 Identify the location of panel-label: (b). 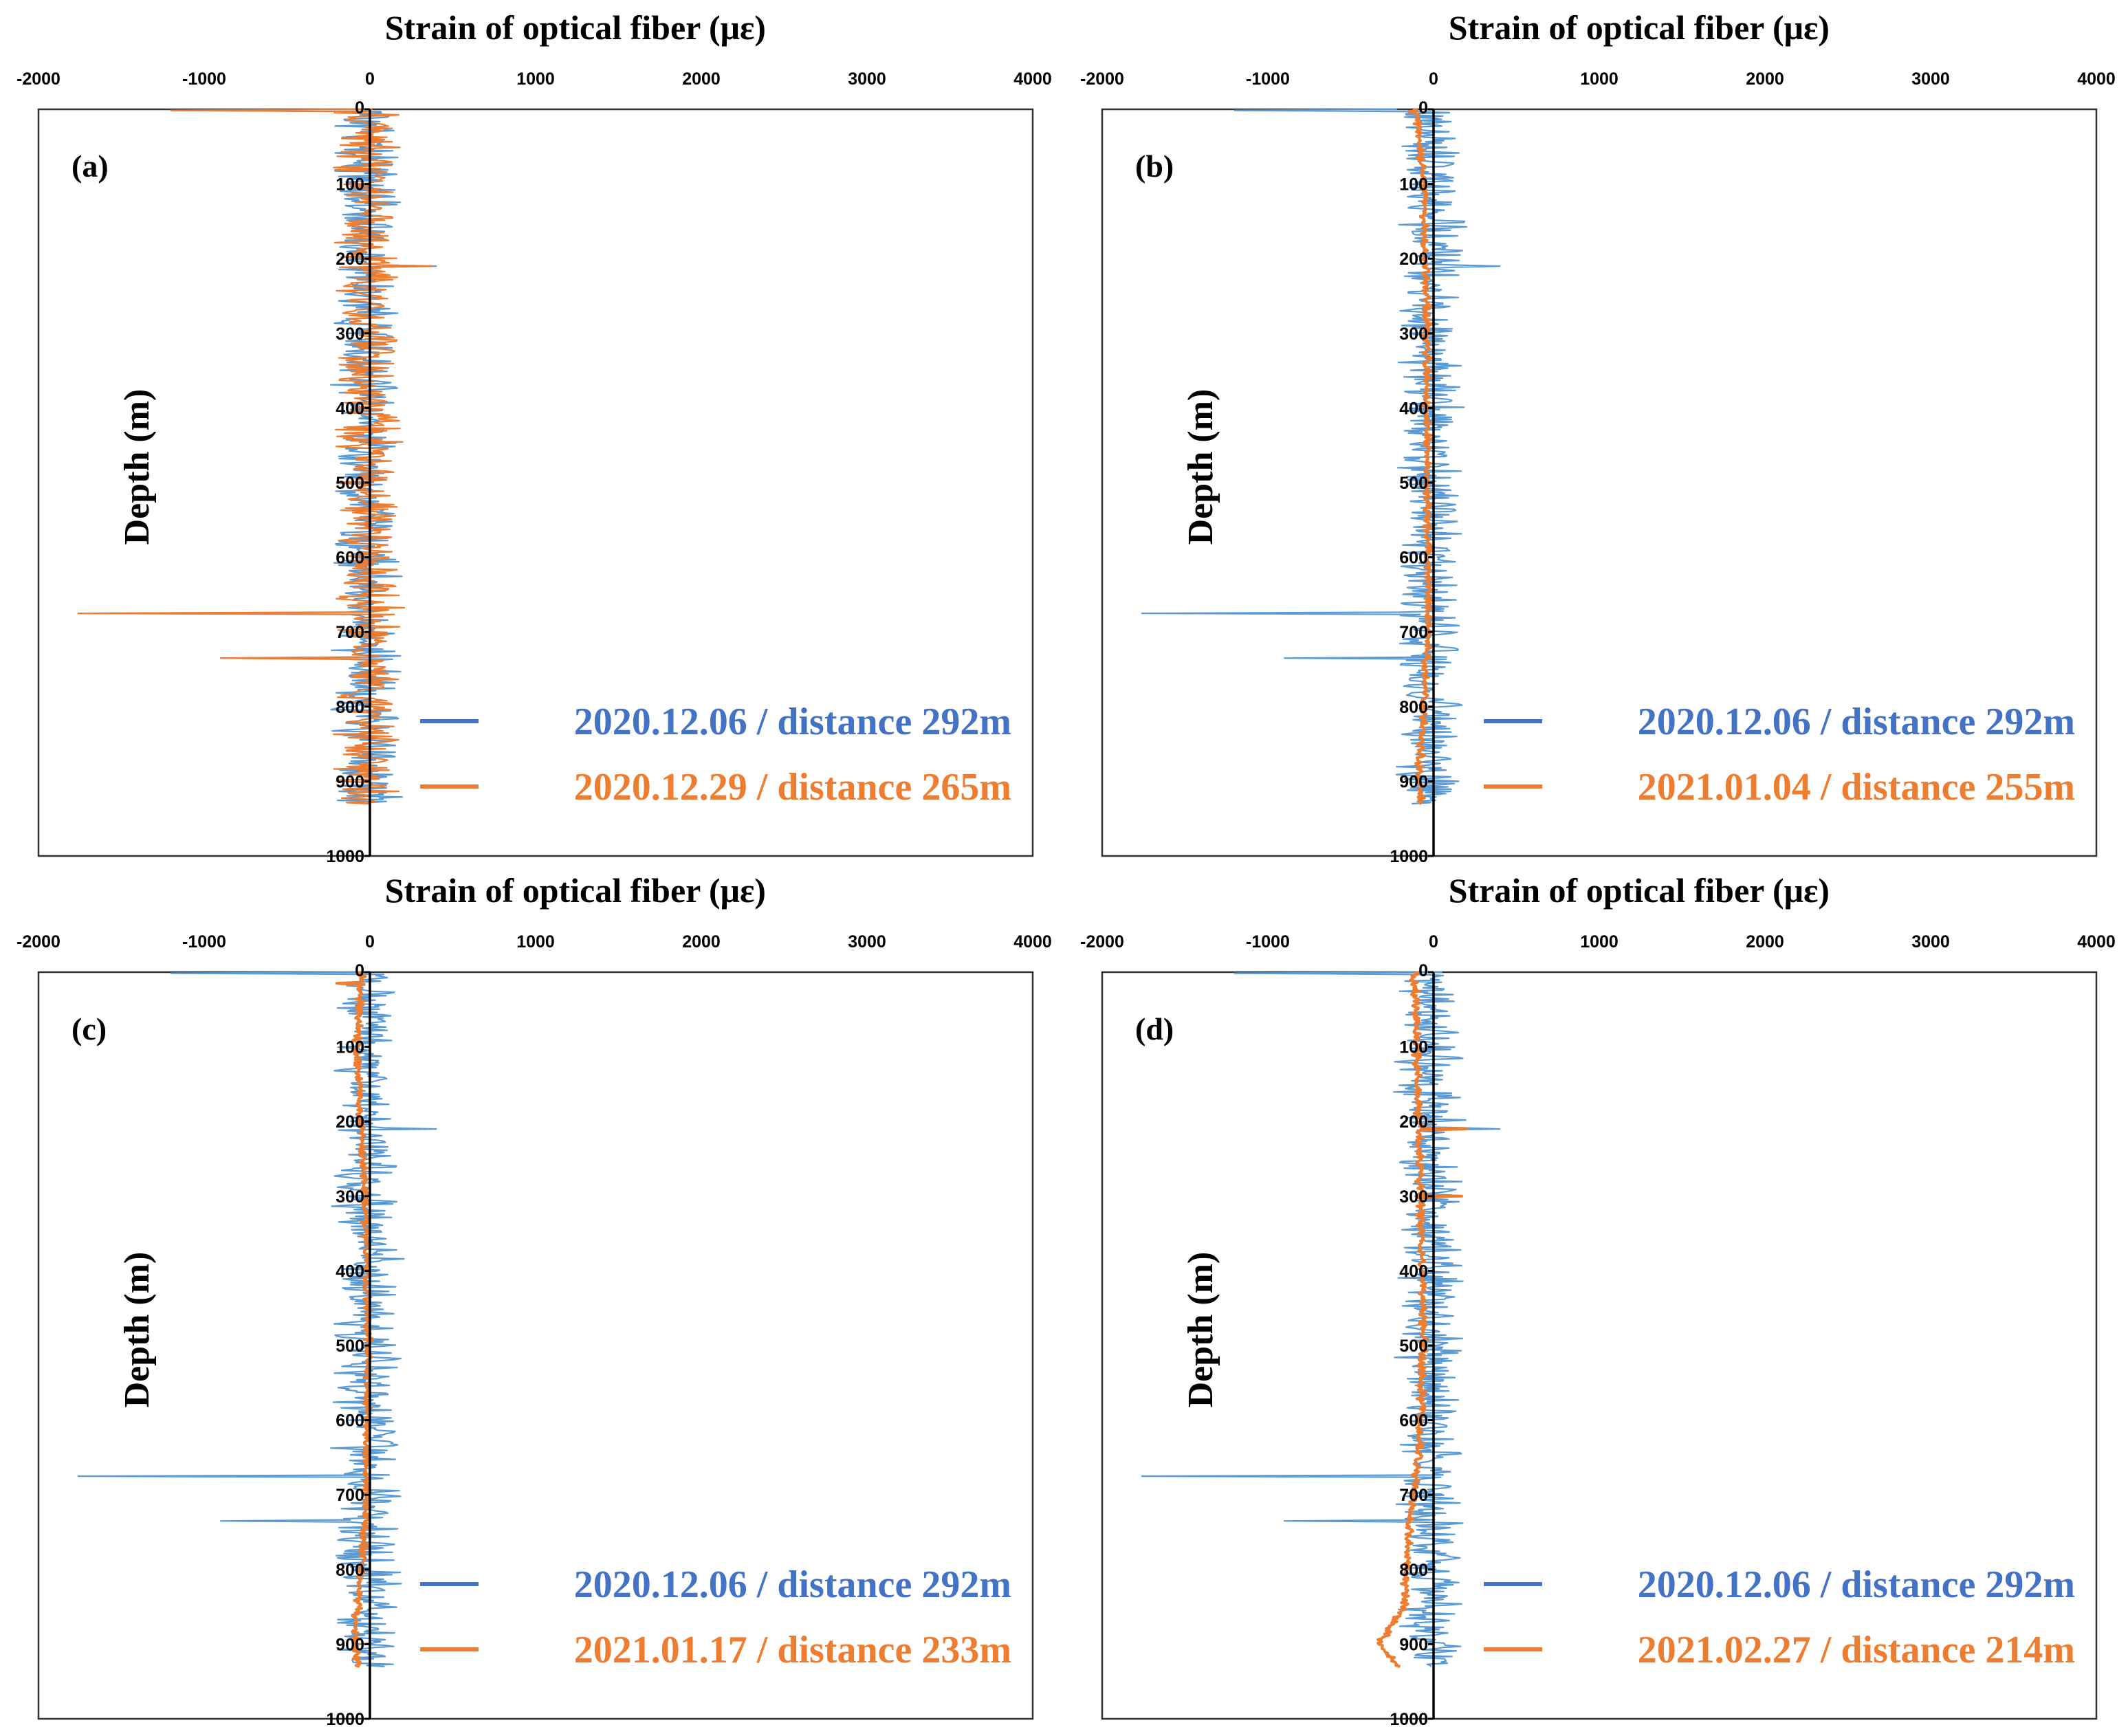
(1154, 166).